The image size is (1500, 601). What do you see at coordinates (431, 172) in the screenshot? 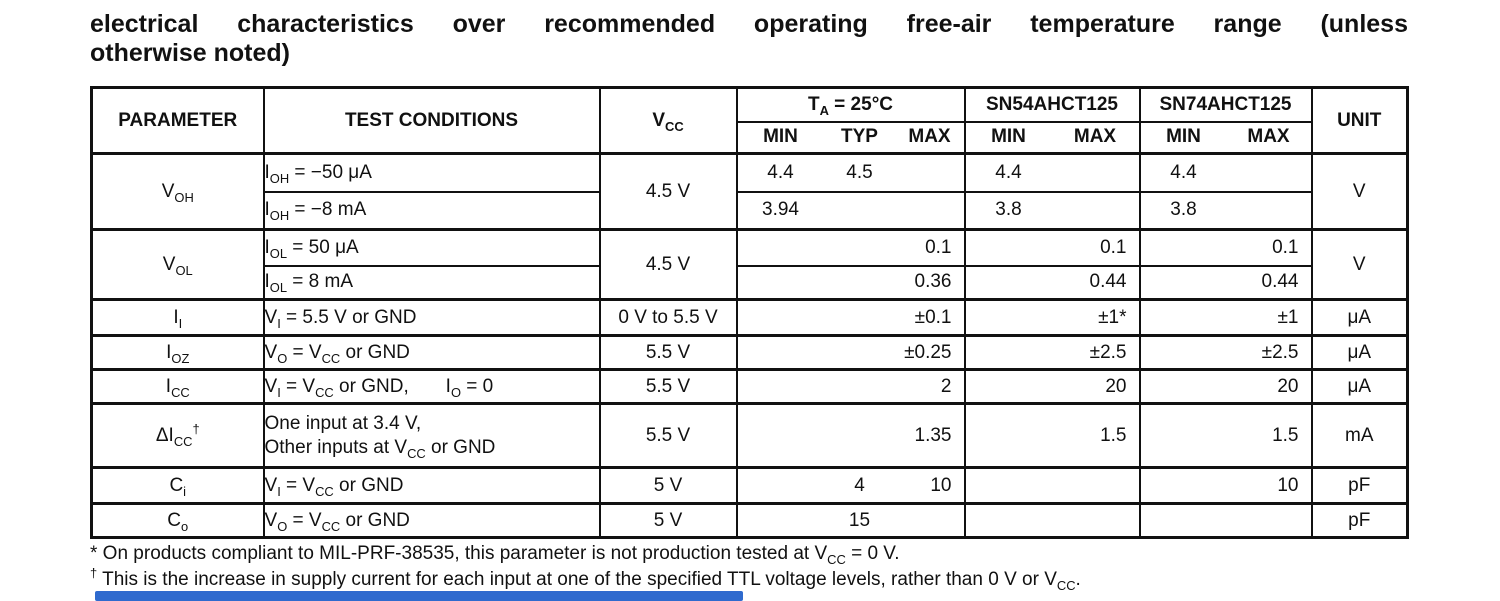
I see `cell-voh1-cond: IOH = −50 μA` at bounding box center [431, 172].